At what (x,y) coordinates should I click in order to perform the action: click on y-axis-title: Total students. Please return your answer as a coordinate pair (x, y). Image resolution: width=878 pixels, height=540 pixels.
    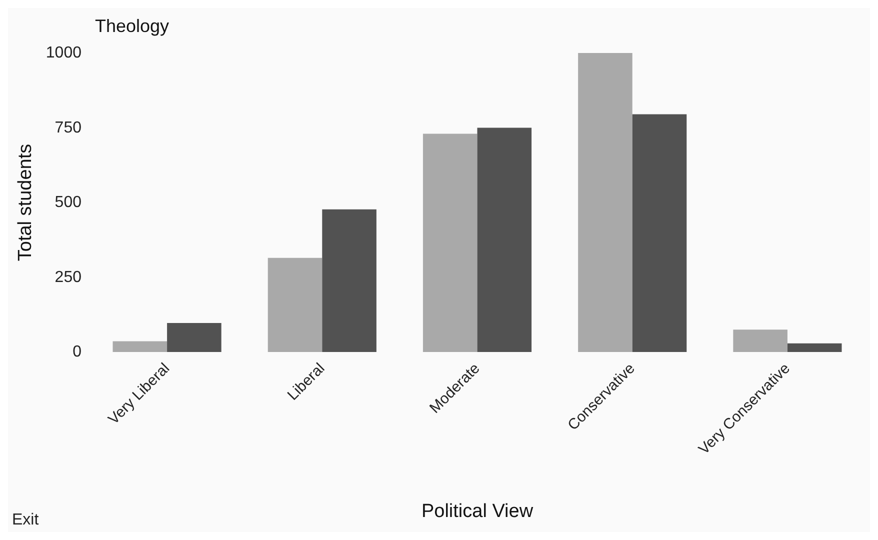
    Looking at the image, I should click on (25, 203).